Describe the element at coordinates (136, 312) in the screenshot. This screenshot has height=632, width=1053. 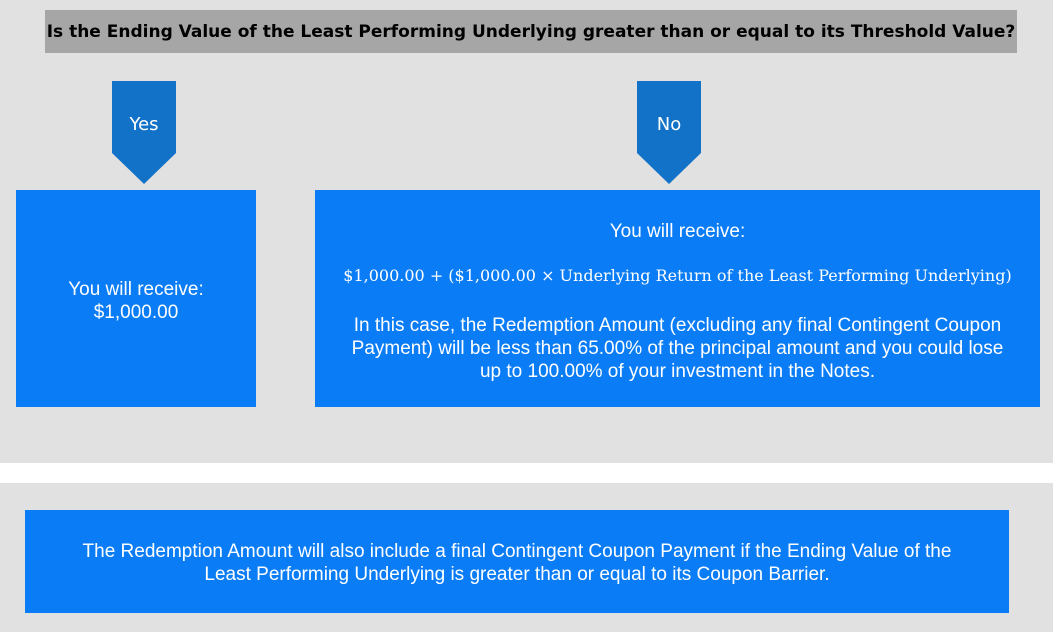
I see `yes-amount: $1,000.00` at that location.